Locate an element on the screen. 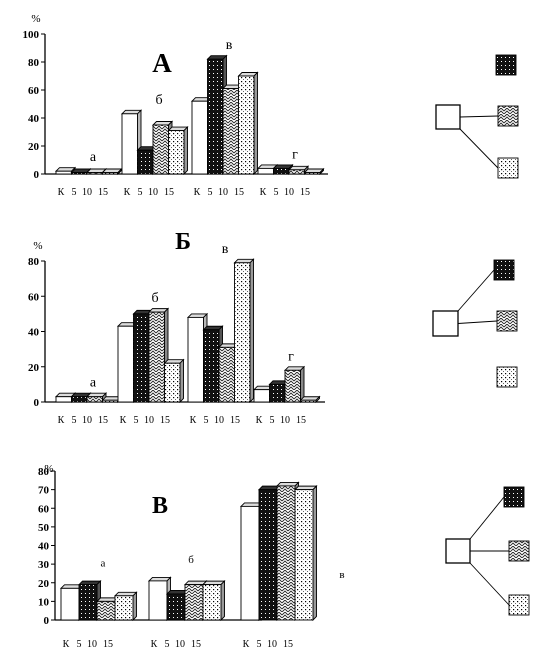 The width and height of the screenshot is (560, 663). y-tick-label: 0 is located at coordinates (37, 403).